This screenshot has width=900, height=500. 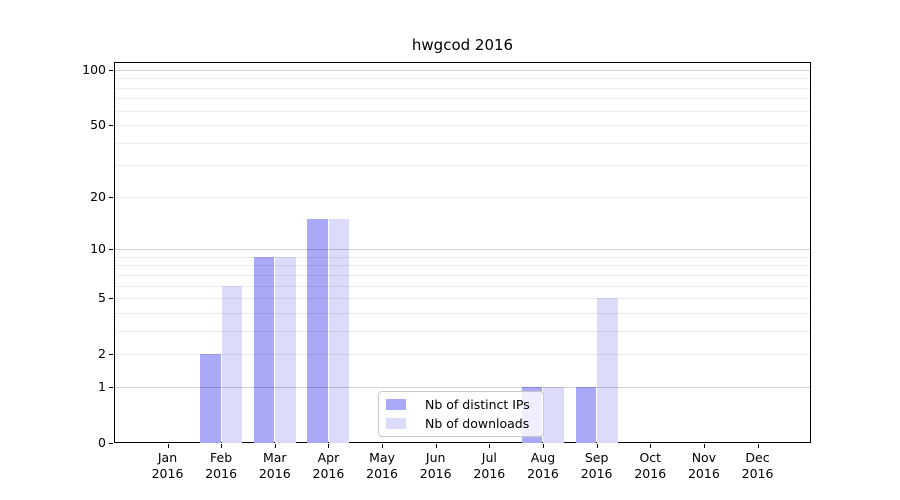 I want to click on x-tick-month: Aug, so click(x=543, y=457).